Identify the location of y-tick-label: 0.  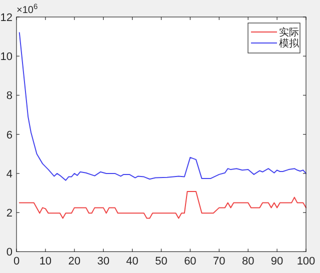
(9, 252).